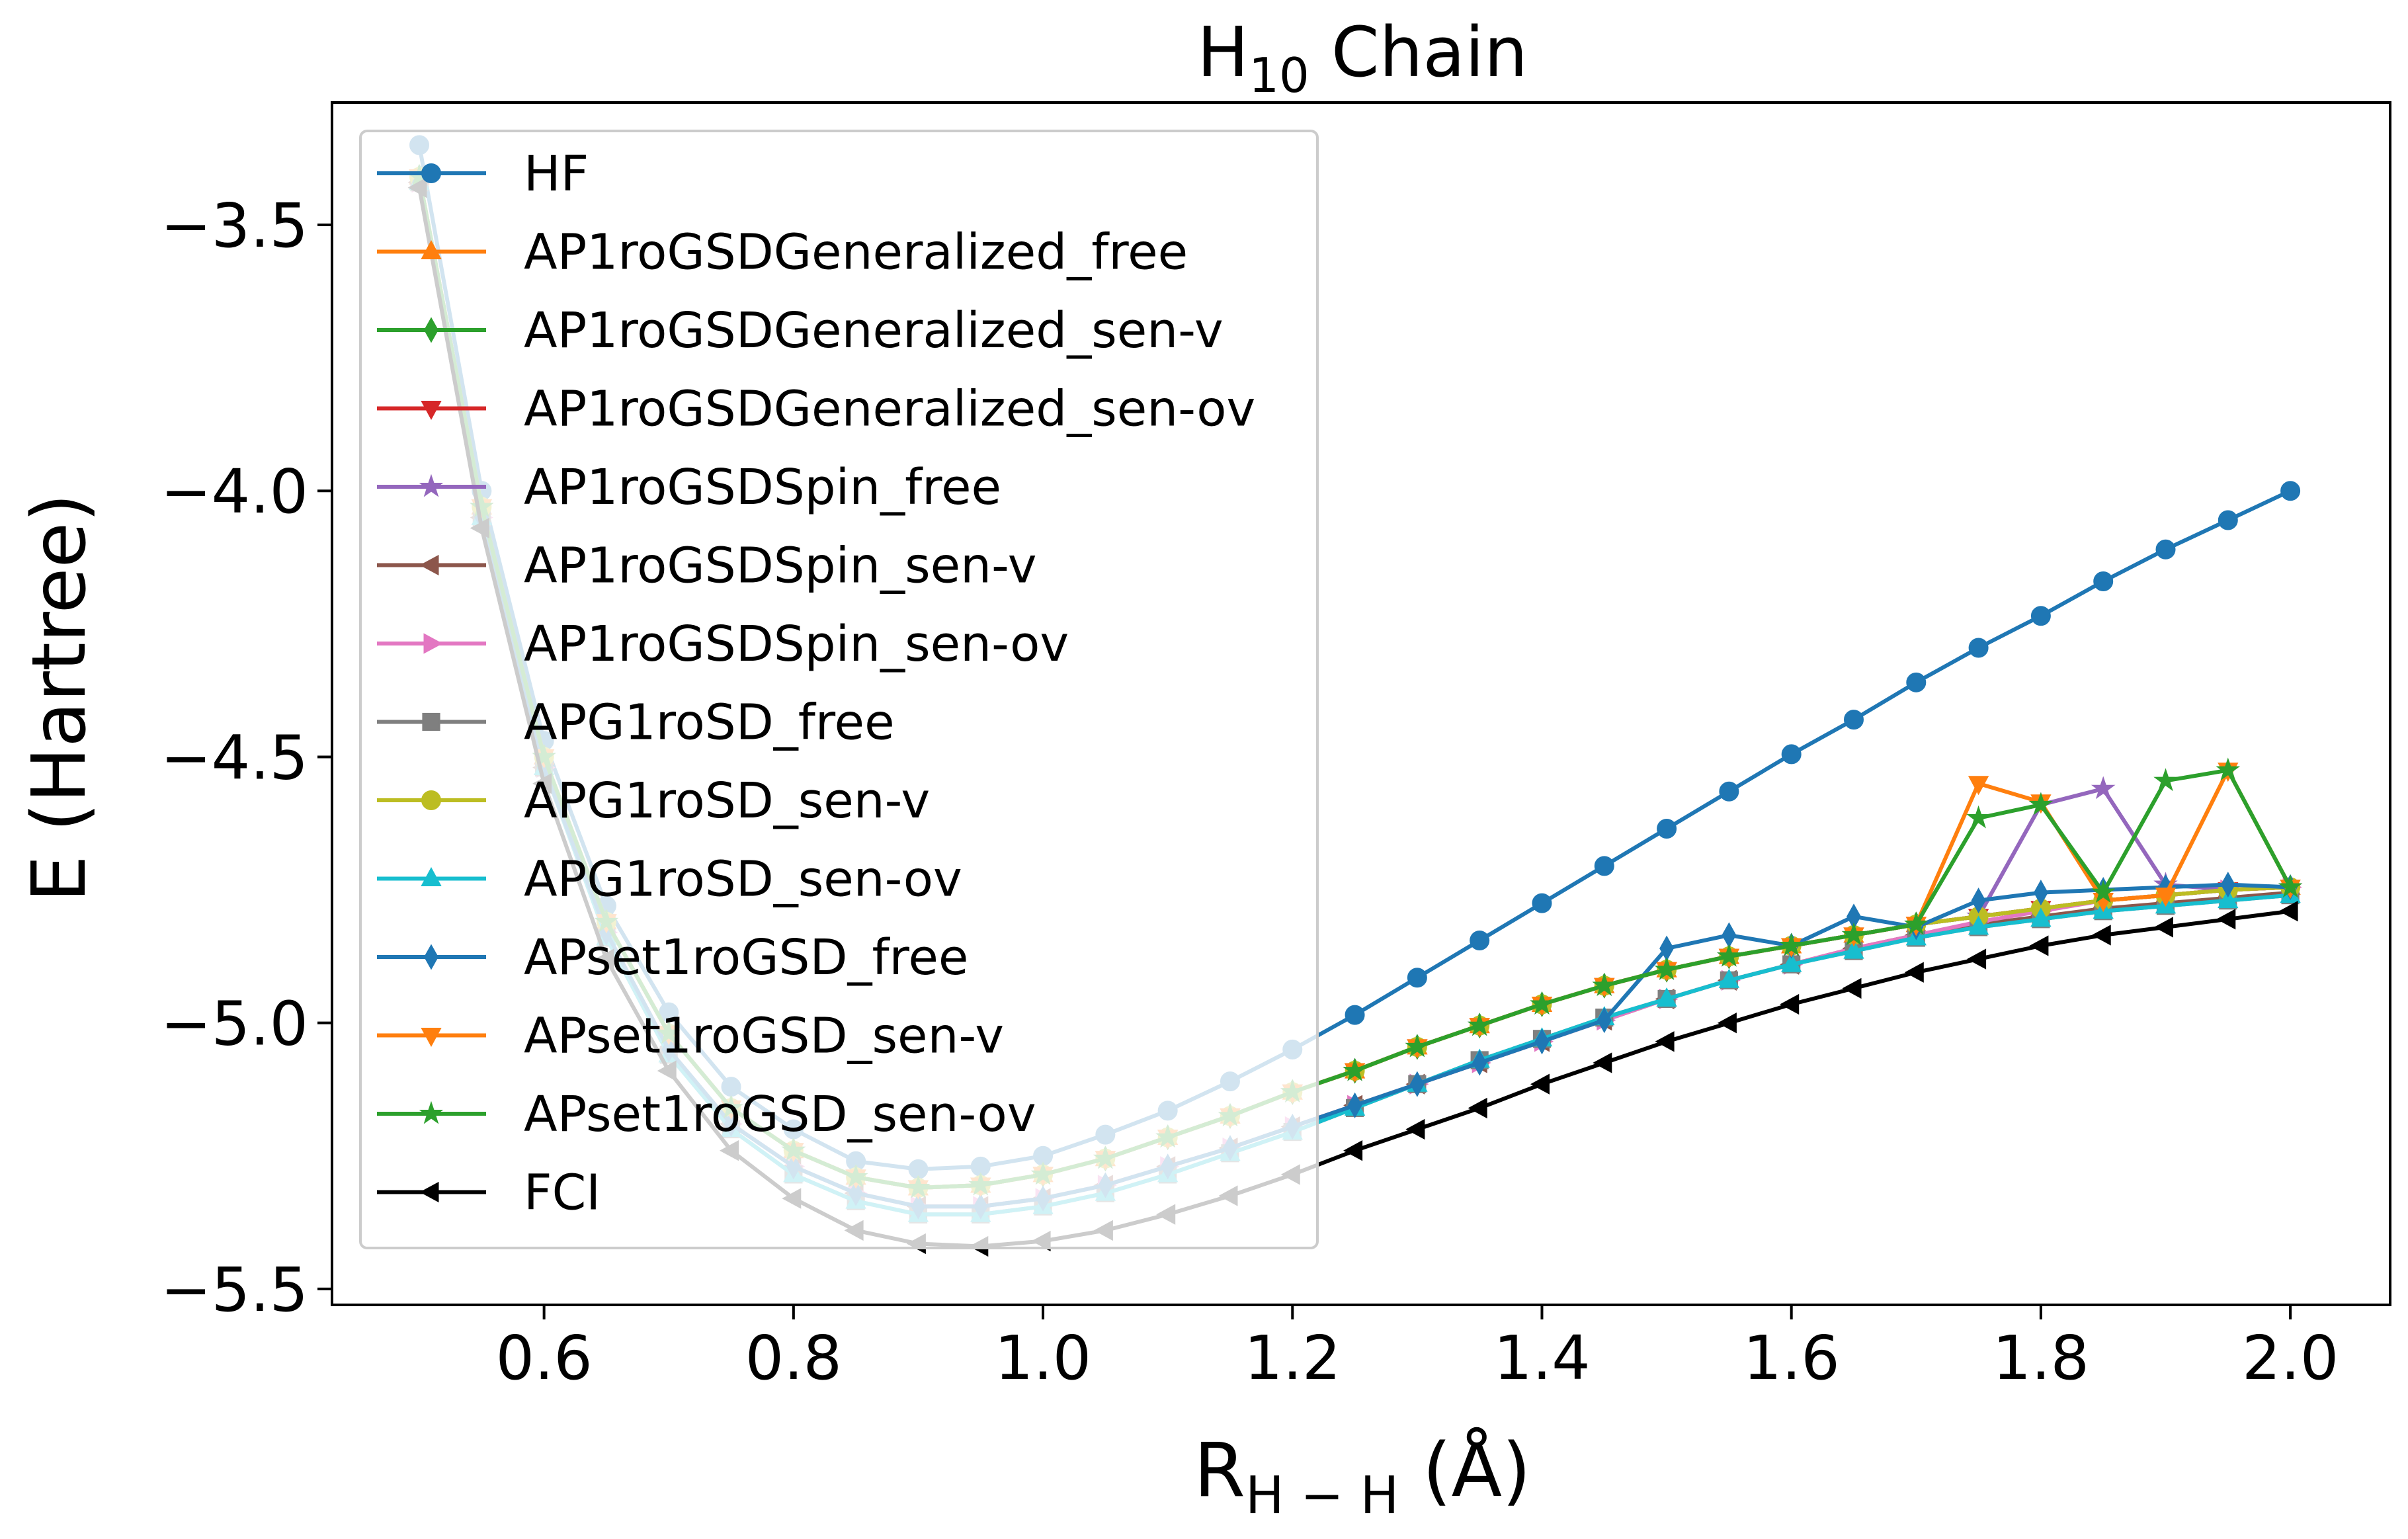  I want to click on legend-label: APset1roGSD_sen-ov, so click(780, 1114).